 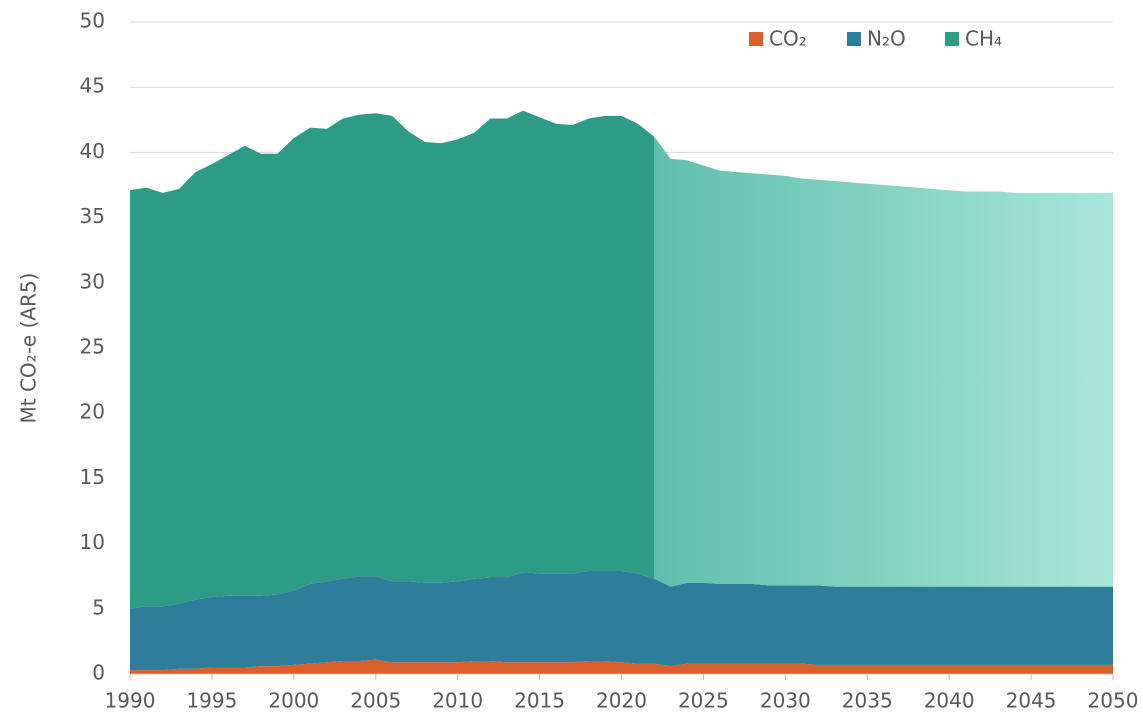 I want to click on legend-label: CO₂, so click(x=788, y=39).